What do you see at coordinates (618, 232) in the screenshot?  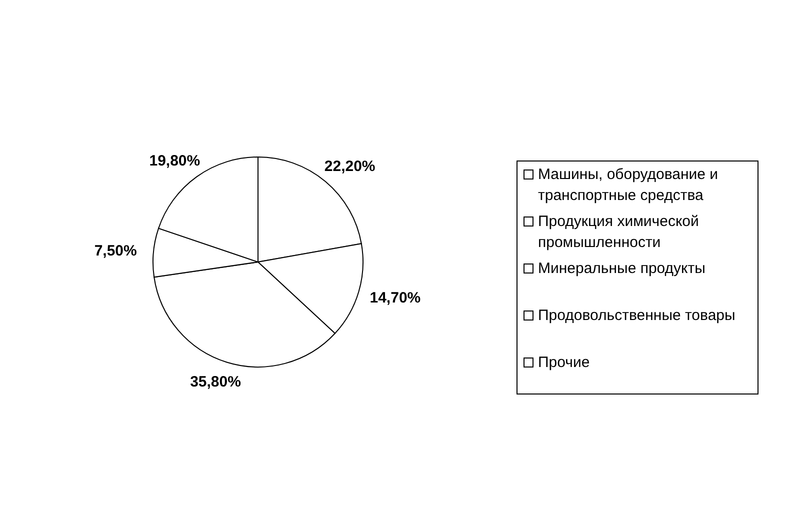 I see `legend-label: Продукция химической промышленности` at bounding box center [618, 232].